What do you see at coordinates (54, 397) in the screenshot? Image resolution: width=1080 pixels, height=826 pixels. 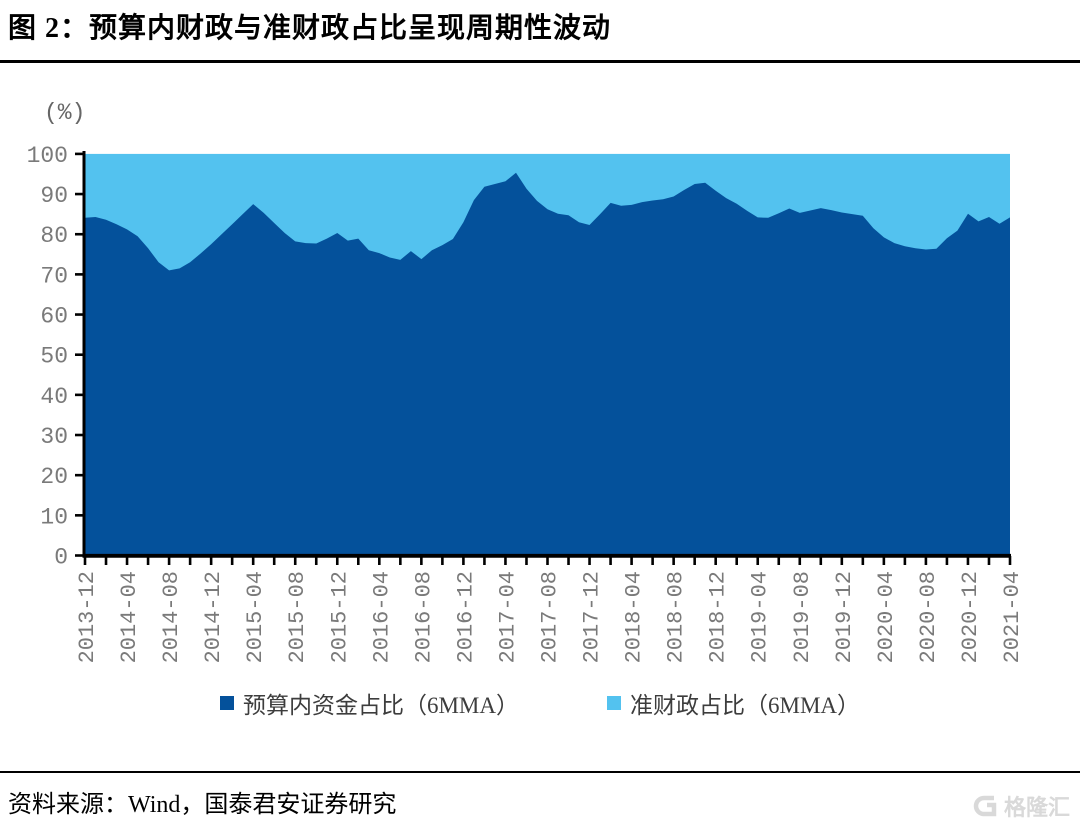 I see `y-tick-label: 40` at bounding box center [54, 397].